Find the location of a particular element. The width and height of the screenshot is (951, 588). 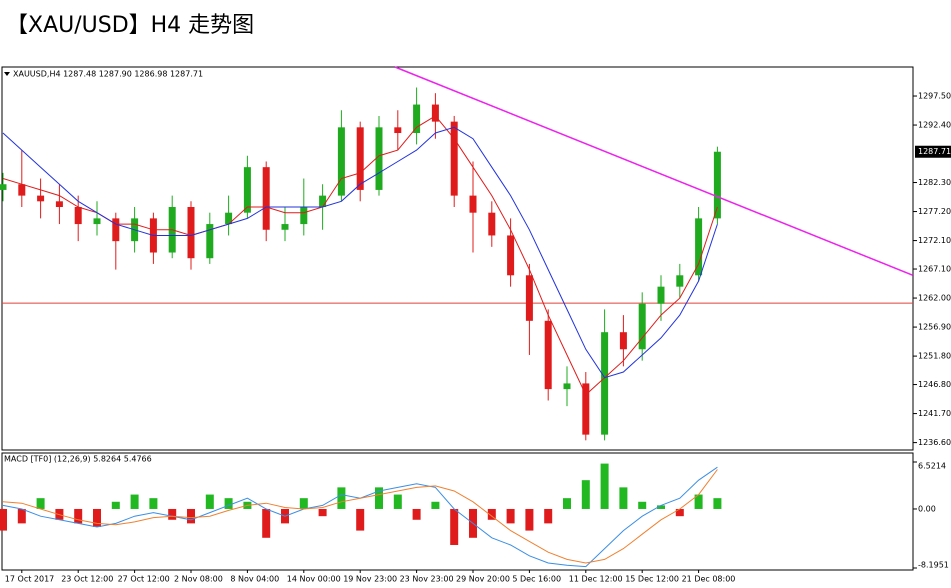

x-tick-label: 8 Nov 04:00 is located at coordinates (254, 579).